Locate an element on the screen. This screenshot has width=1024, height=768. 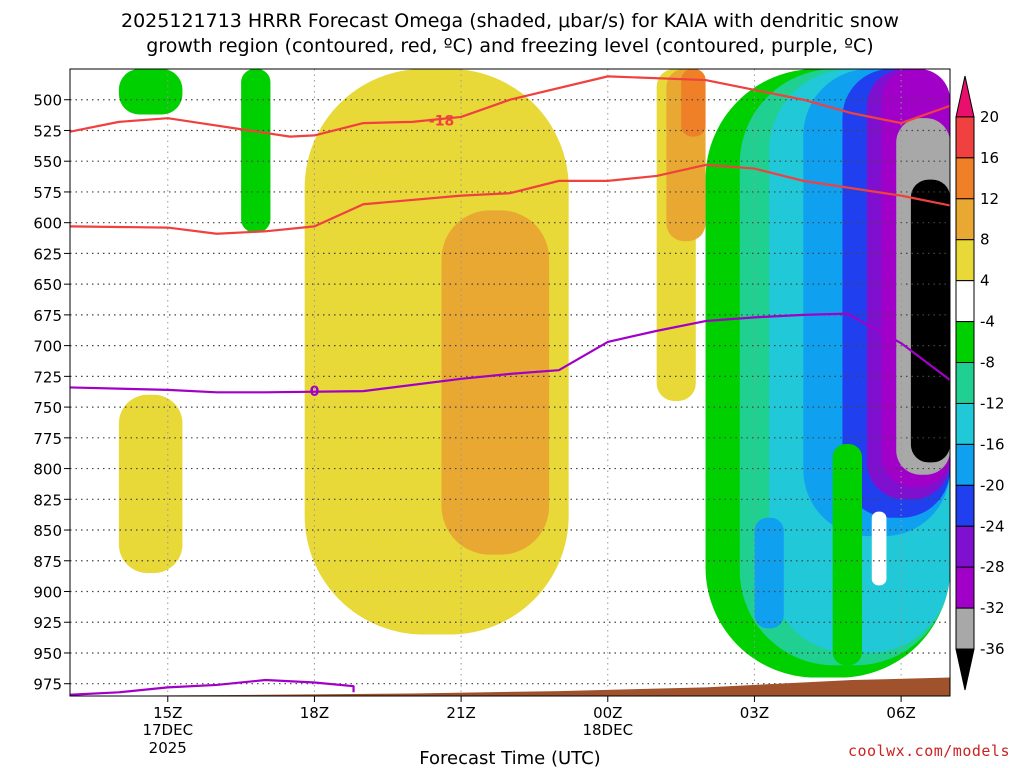
colorbar-label-3: 8 is located at coordinates (985, 240).